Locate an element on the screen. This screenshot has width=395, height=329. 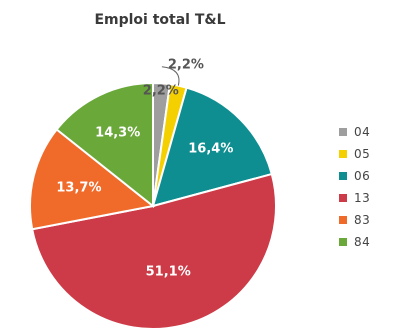
legend-item-83: 83 is located at coordinates (354, 220).